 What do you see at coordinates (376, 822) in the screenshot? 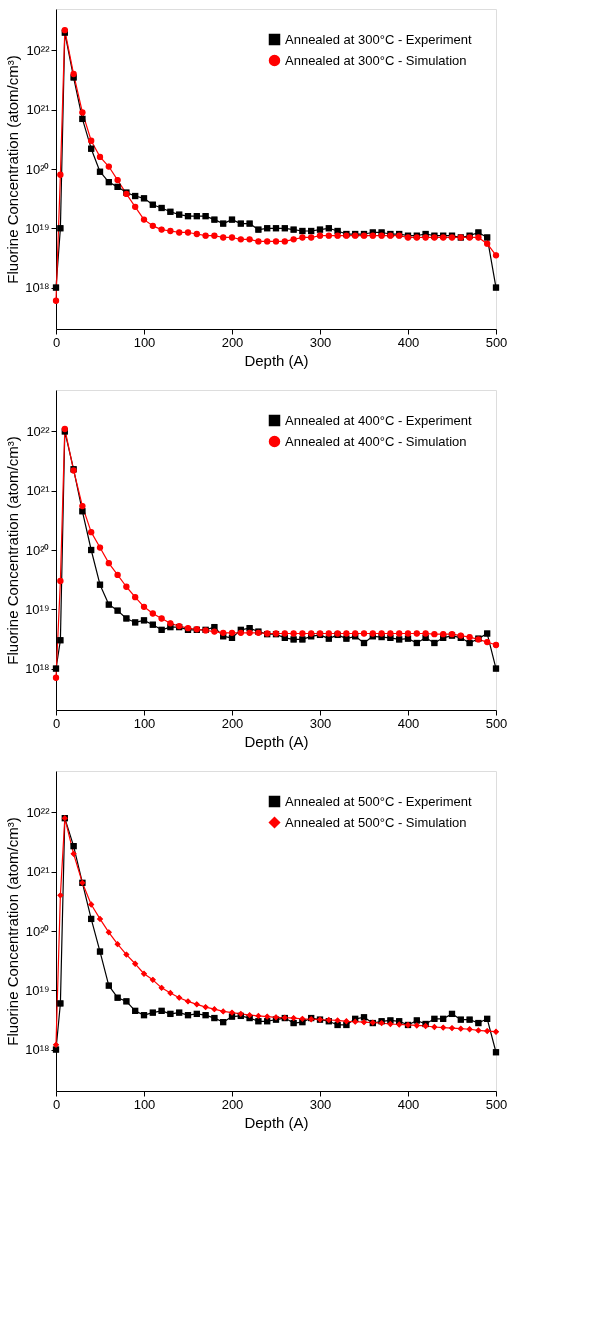
I see `legend-label: Annealed at 500°C - Simulation` at bounding box center [376, 822].